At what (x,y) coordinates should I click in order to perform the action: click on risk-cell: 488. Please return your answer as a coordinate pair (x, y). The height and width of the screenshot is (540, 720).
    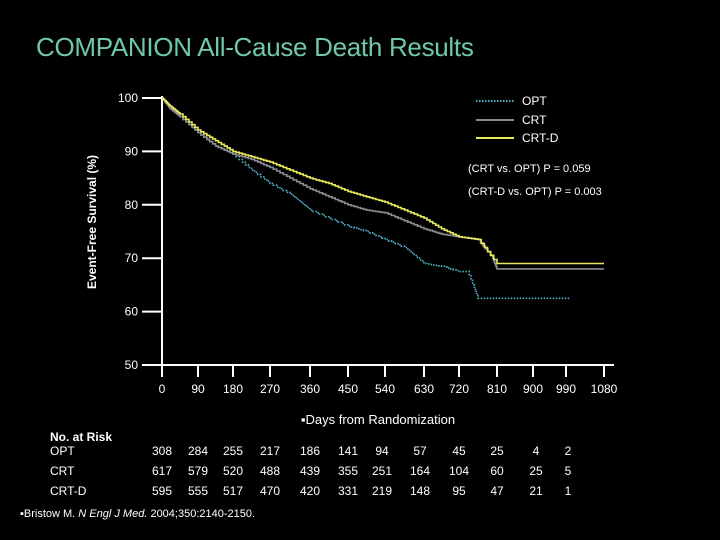
    Looking at the image, I should click on (270, 471).